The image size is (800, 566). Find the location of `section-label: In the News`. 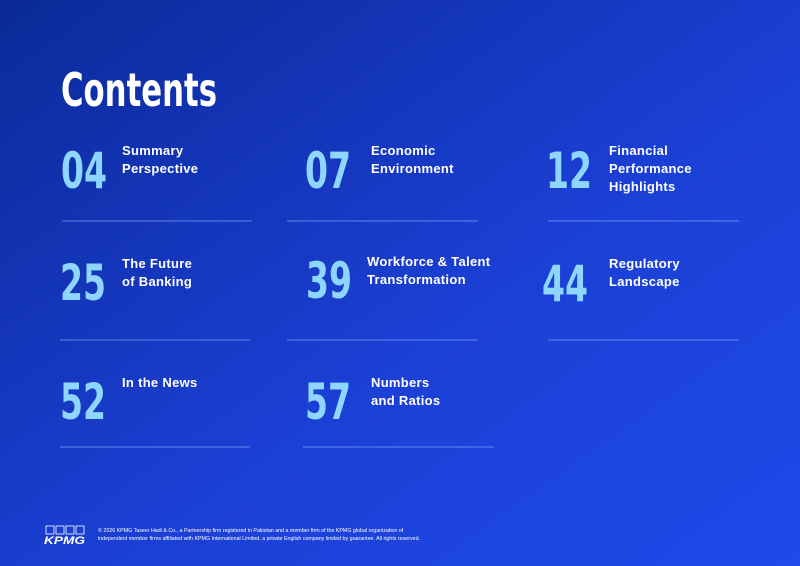

section-label: In the News is located at coordinates (160, 382).